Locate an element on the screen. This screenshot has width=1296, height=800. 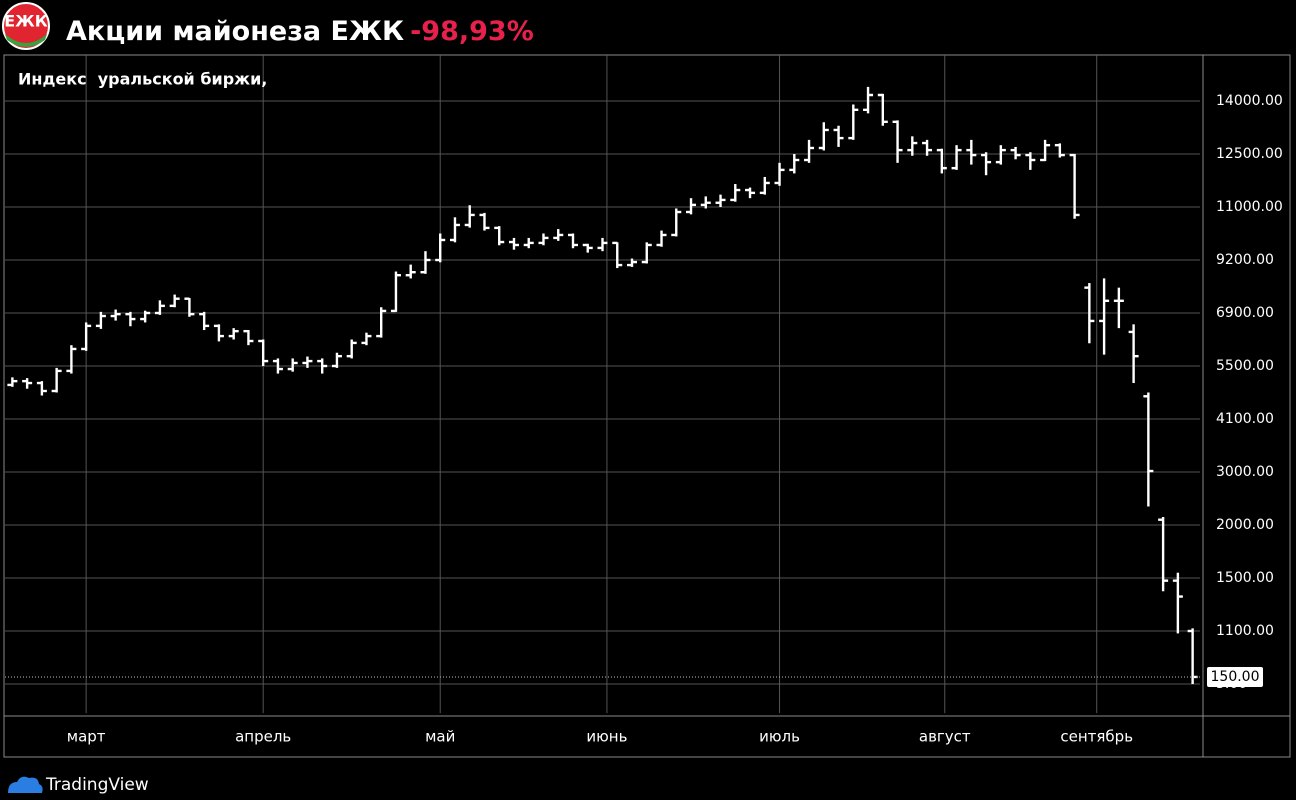
y-tick-label: 2000.00 is located at coordinates (1245, 525).